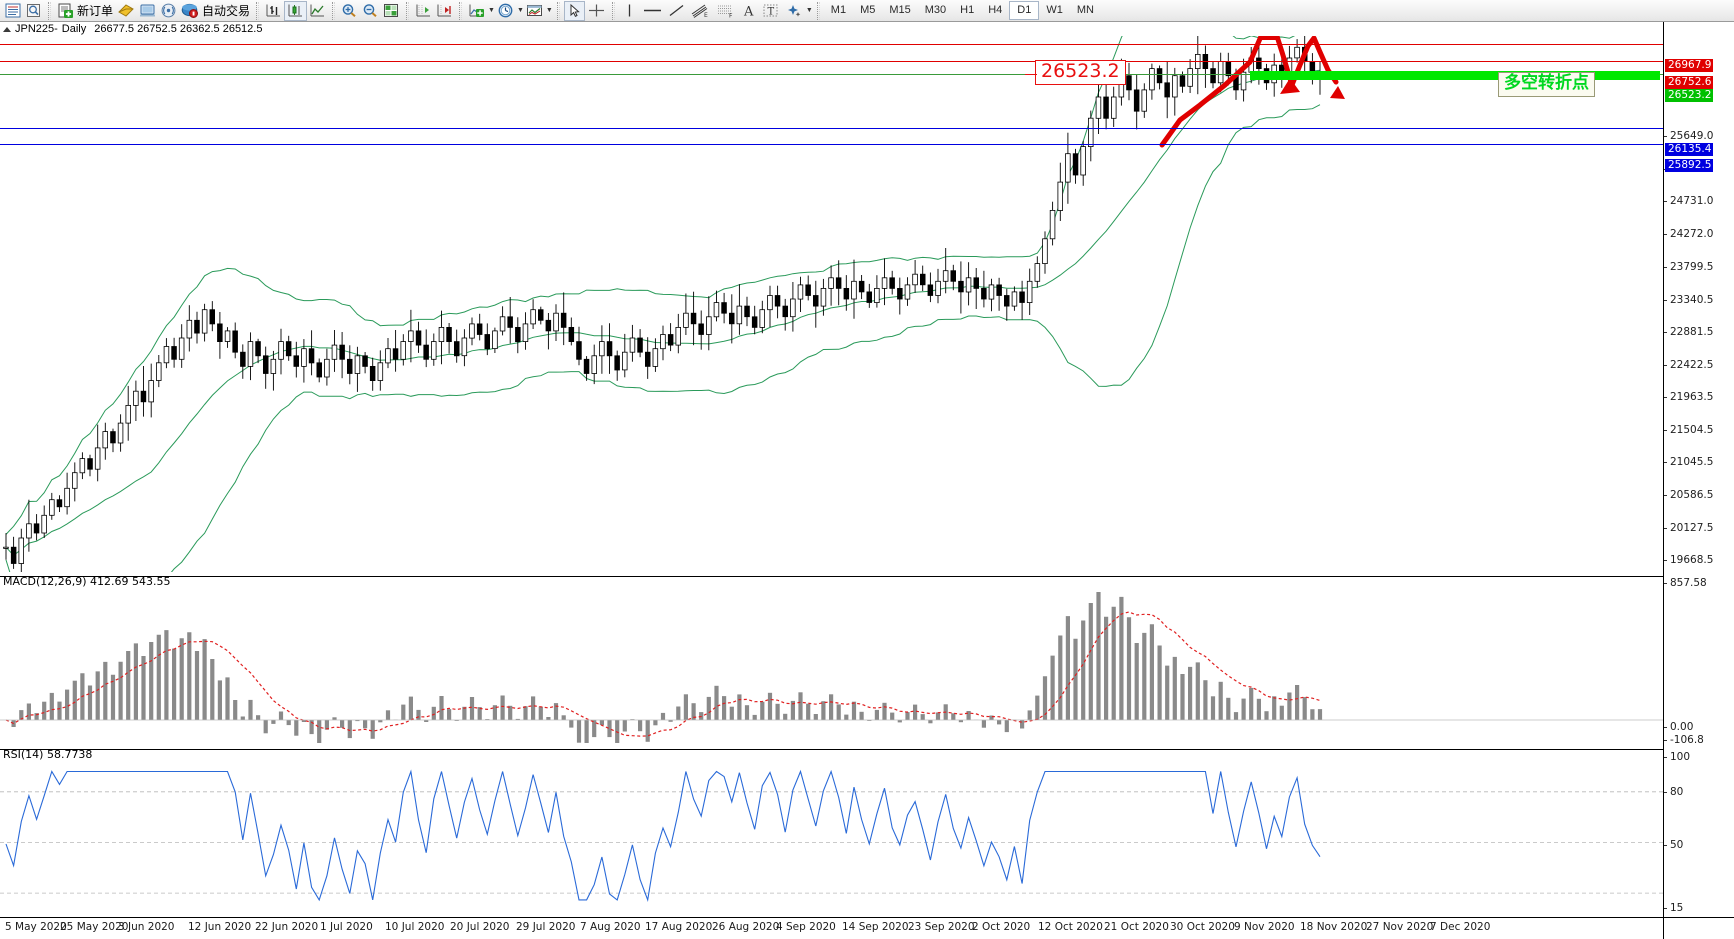  What do you see at coordinates (1689, 149) in the screenshot?
I see `price-level-tag: 26135.4` at bounding box center [1689, 149].